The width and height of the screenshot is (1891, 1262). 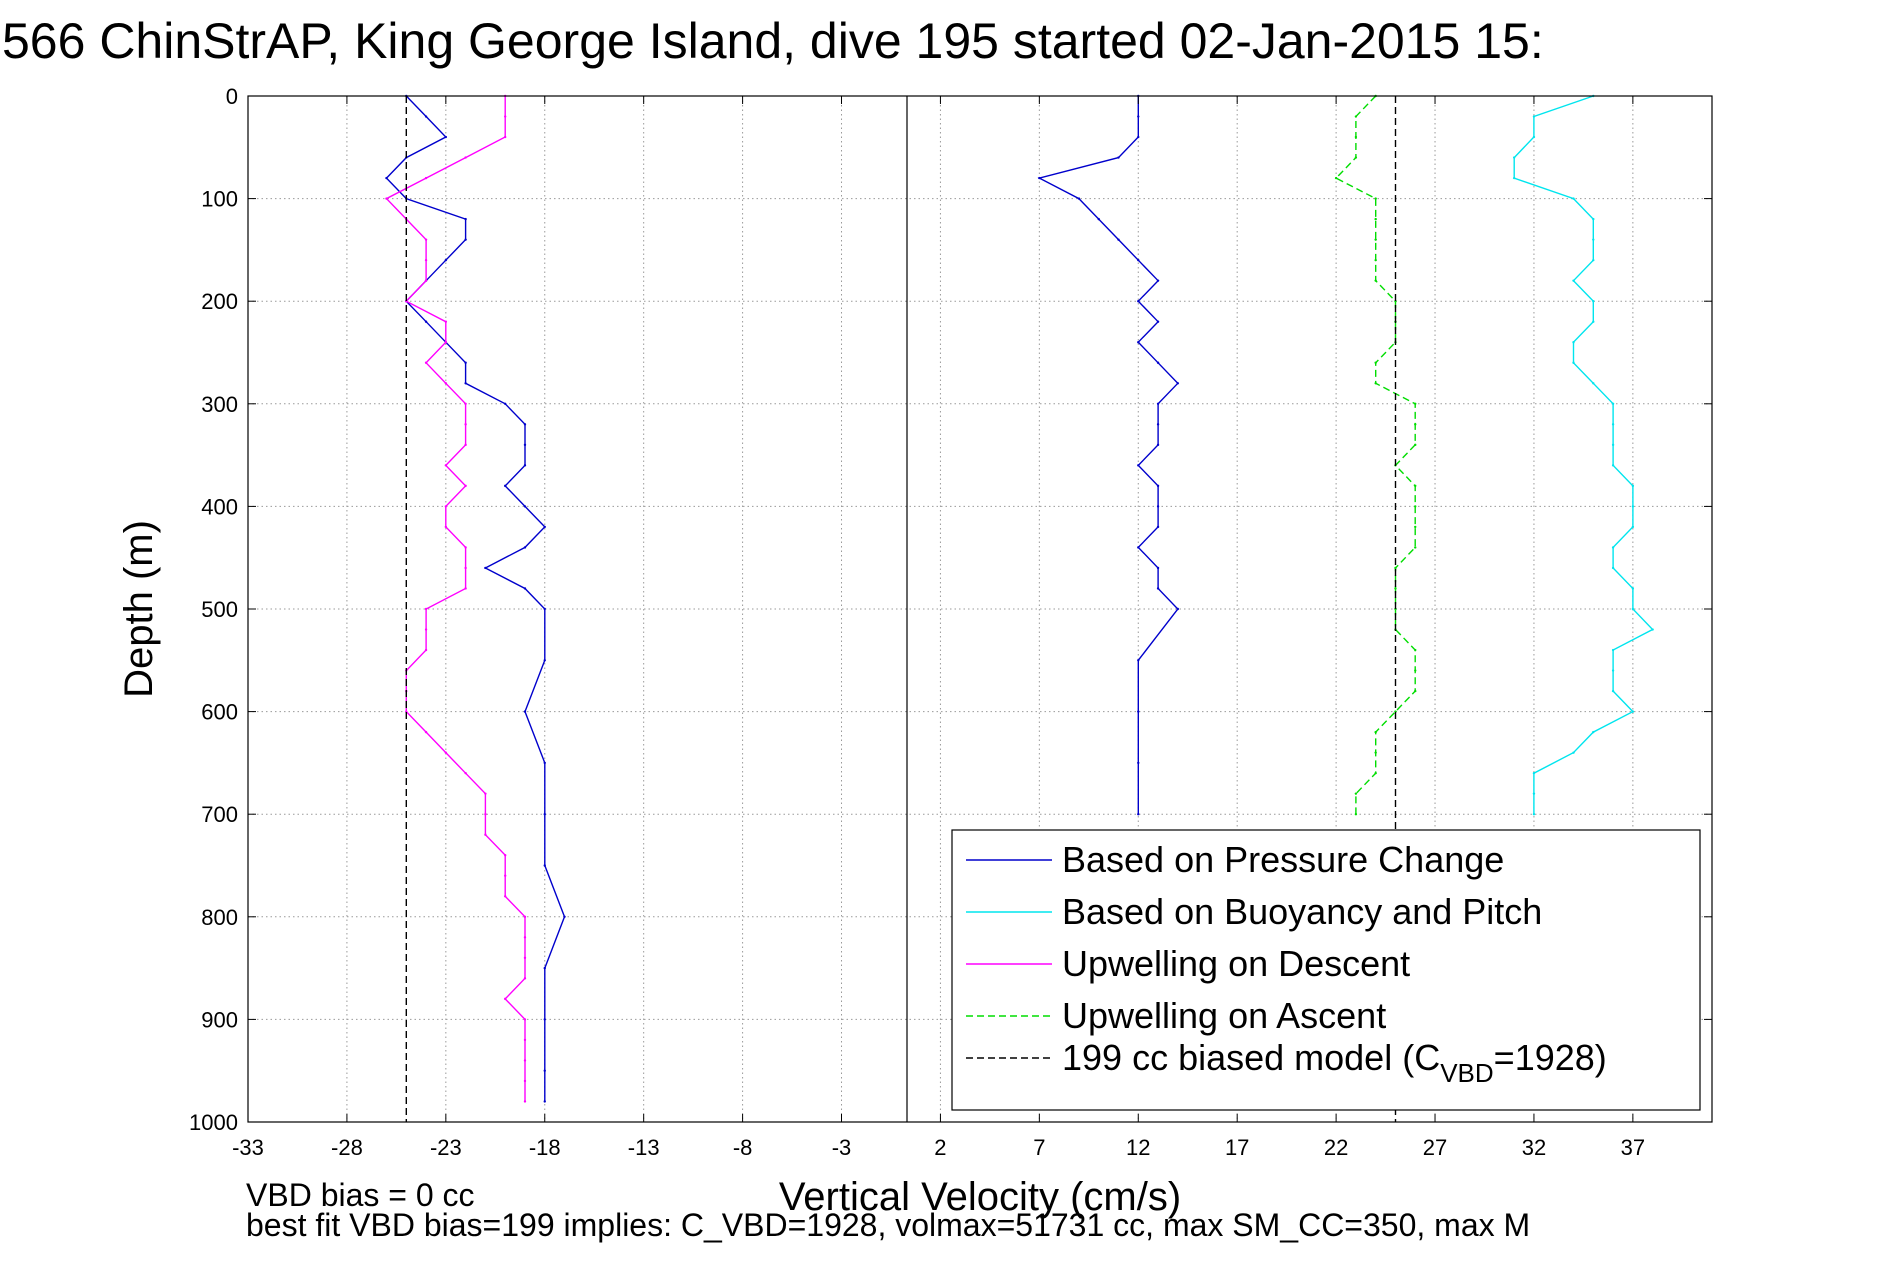 What do you see at coordinates (1283, 859) in the screenshot?
I see `legend-label: Based on Pressure Change` at bounding box center [1283, 859].